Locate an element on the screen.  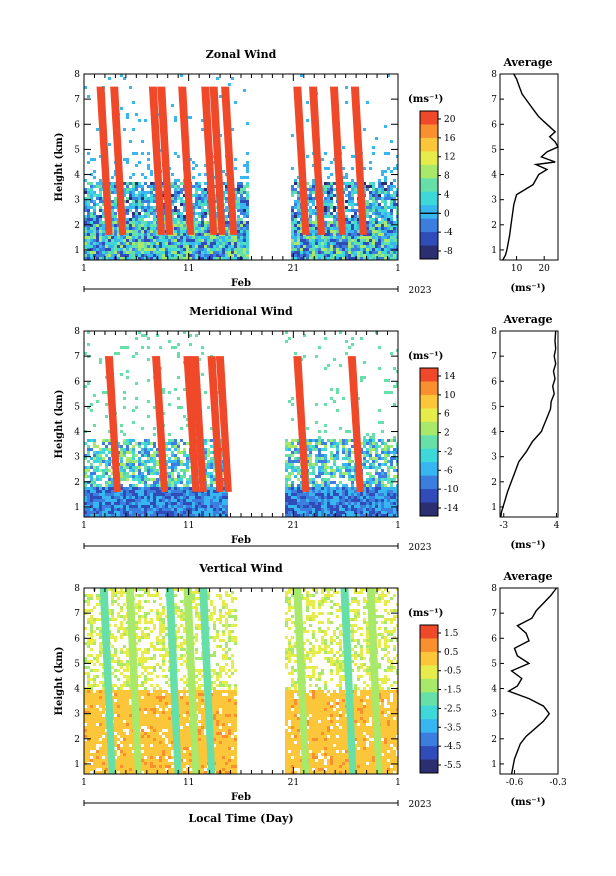
profile-x-tick-label: 10 is located at coordinates (517, 269).